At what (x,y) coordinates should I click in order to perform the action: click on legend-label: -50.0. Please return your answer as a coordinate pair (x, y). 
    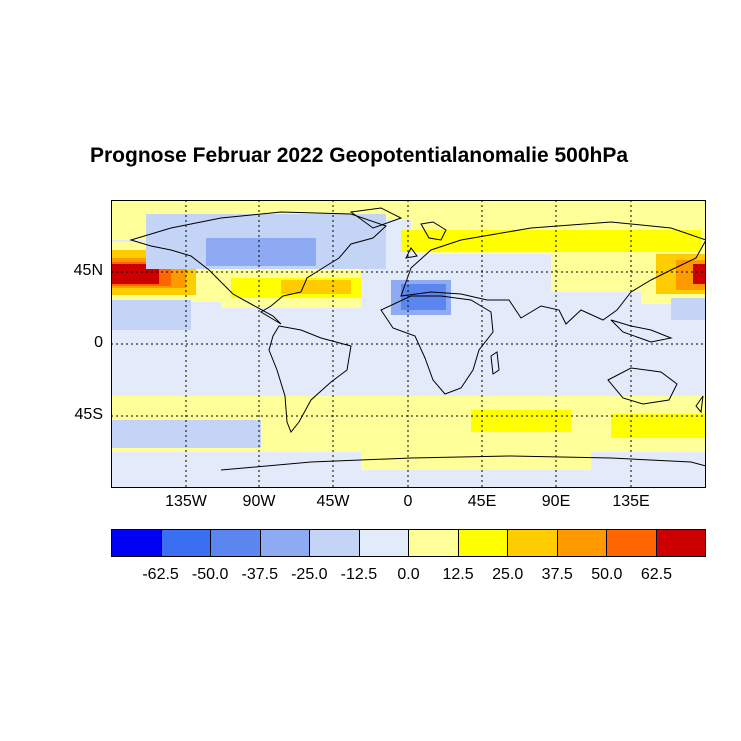
    Looking at the image, I should click on (210, 574).